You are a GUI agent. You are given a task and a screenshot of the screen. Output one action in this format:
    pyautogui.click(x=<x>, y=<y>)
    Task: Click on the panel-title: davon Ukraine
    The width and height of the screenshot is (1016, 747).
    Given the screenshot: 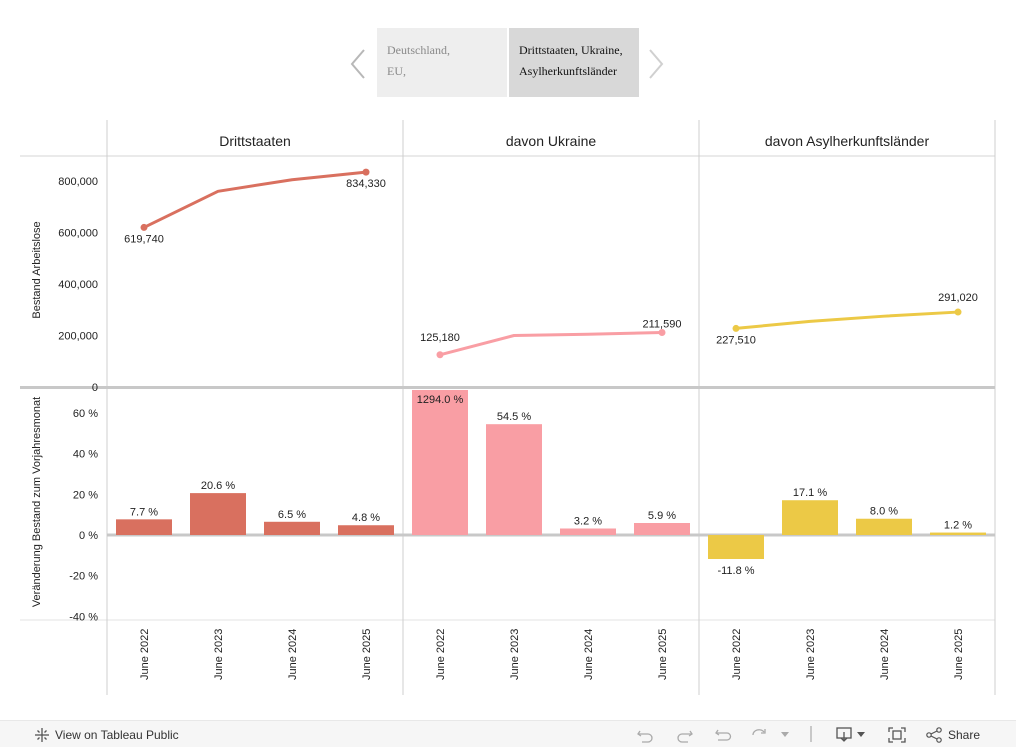 What is the action you would take?
    pyautogui.click(x=551, y=141)
    